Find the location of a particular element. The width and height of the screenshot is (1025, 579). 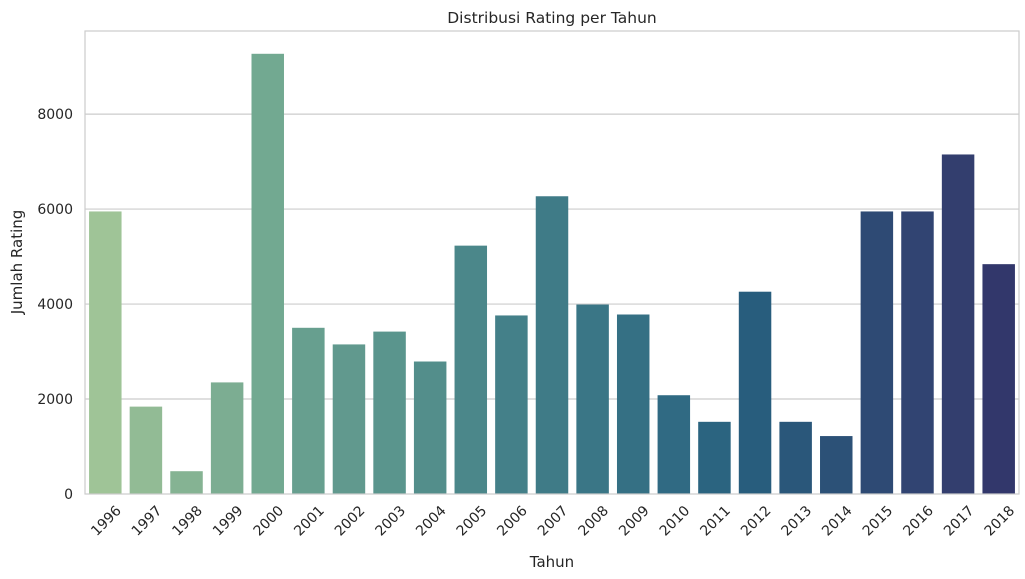

y-tick-label: 6000 is located at coordinates (55, 210).